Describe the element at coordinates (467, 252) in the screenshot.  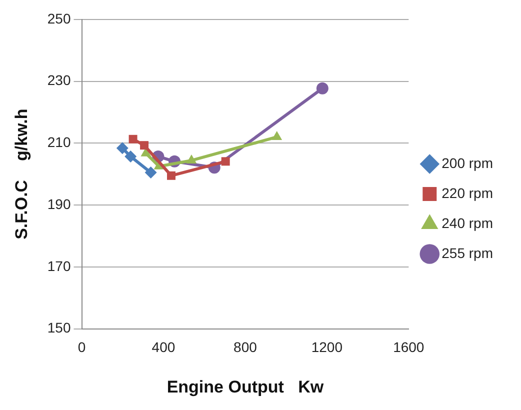
I see `legend-label: 255 rpm` at that location.